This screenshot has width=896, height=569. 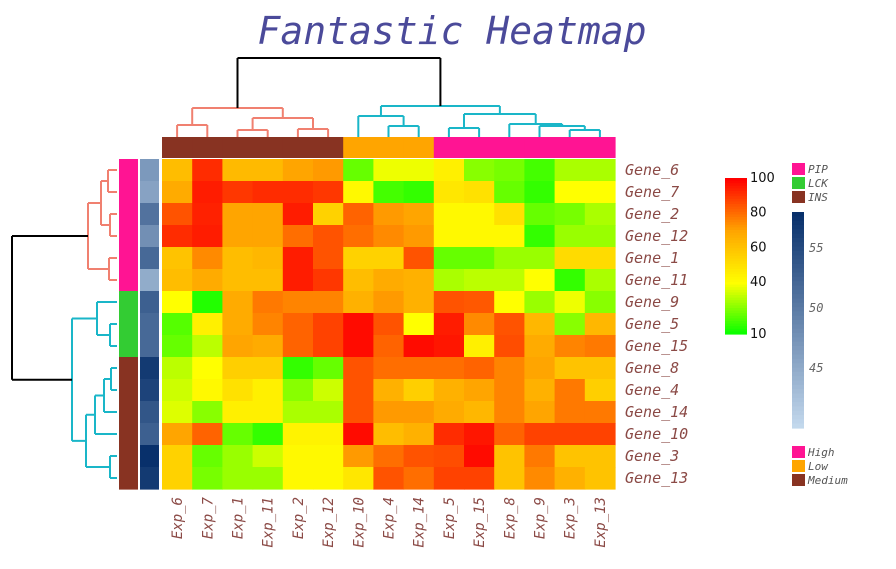 I want to click on row-group-cell, so click(x=128, y=214).